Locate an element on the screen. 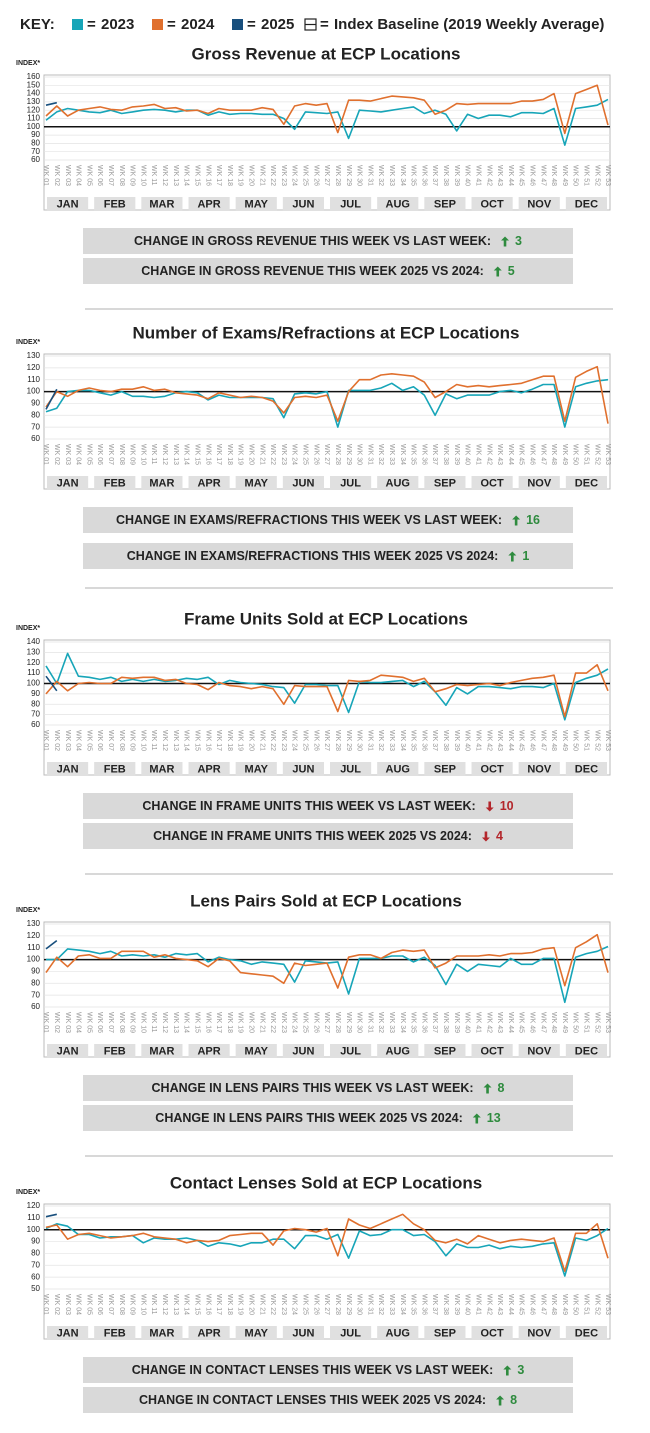 The image size is (650, 1433). x-tick-label: WK 10 is located at coordinates (142, 740).